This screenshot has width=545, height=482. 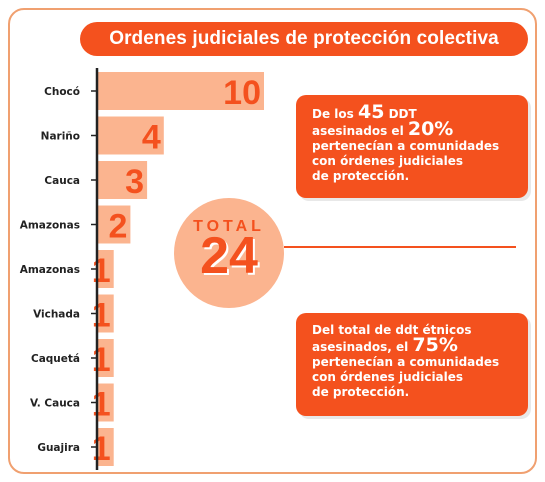 I want to click on value-label: 4, so click(x=151, y=138).